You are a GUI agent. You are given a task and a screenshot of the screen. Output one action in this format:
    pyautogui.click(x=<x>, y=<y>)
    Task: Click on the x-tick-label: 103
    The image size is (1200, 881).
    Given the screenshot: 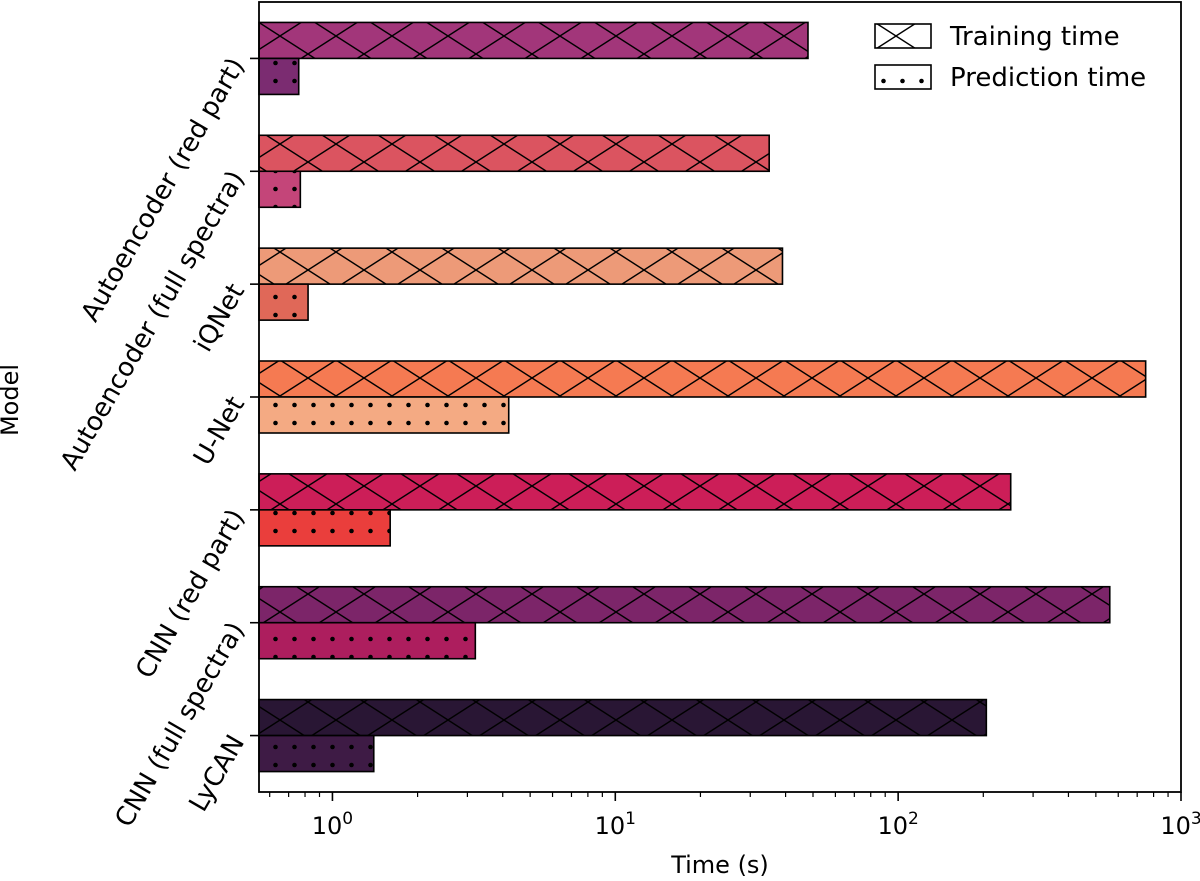 What is the action you would take?
    pyautogui.click(x=1180, y=824)
    